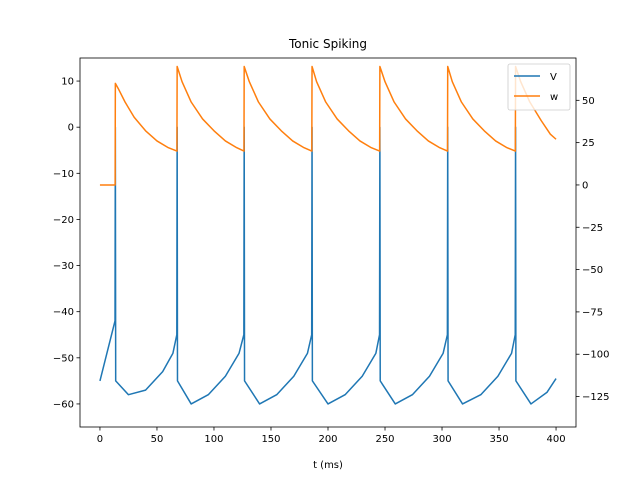 The width and height of the screenshot is (640, 480). Describe the element at coordinates (595, 397) in the screenshot. I see `right-y-tick-label: −125` at that location.